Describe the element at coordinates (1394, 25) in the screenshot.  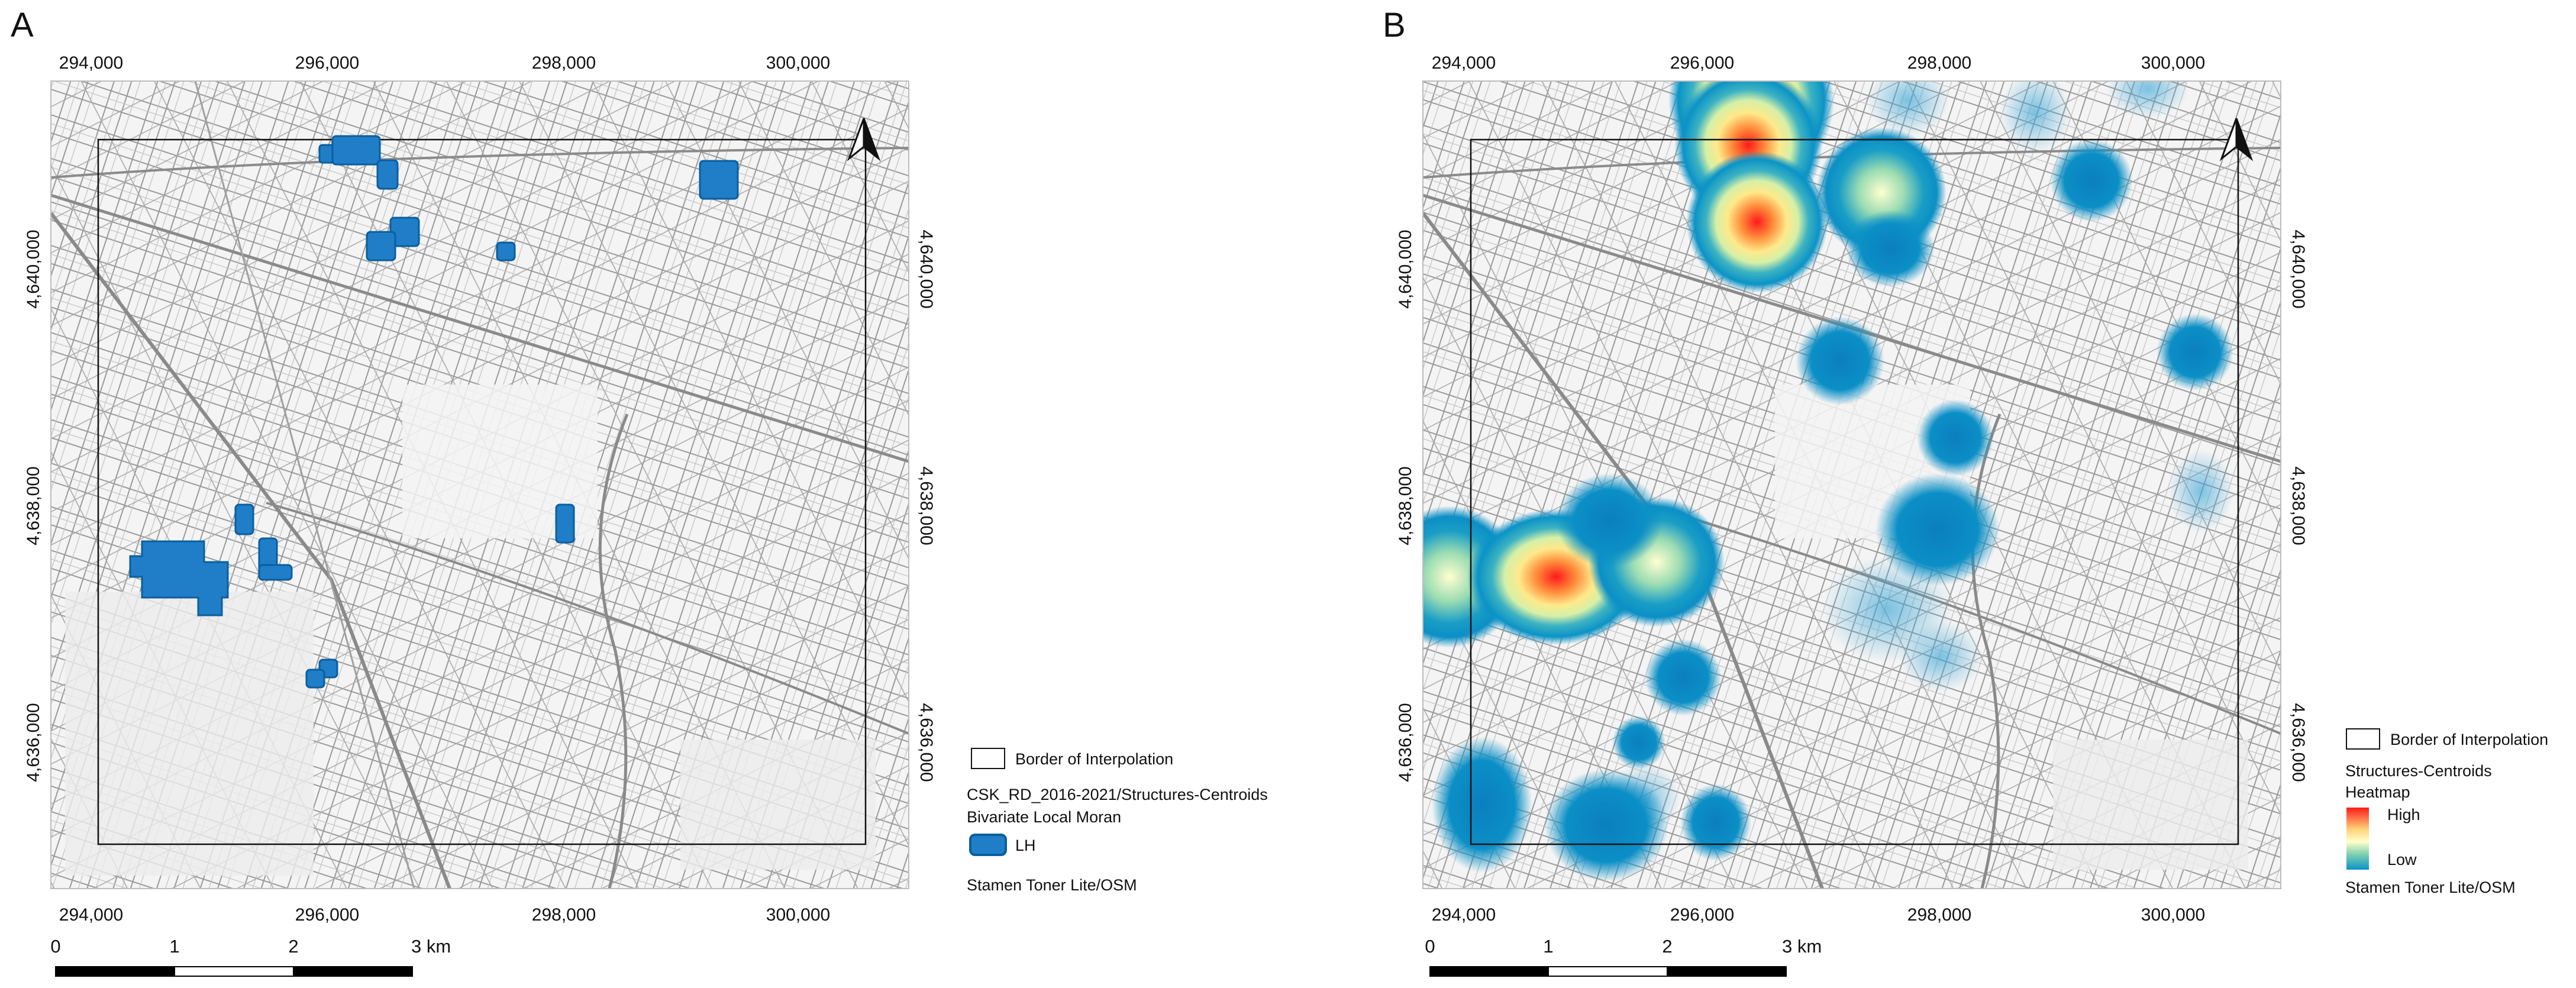
I see `panel-letter: B` at that location.